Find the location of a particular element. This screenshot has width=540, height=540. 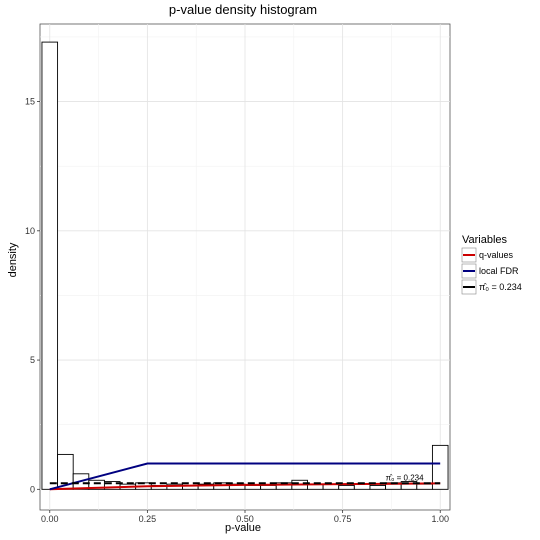

y-tick-label: 5 is located at coordinates (32, 360).